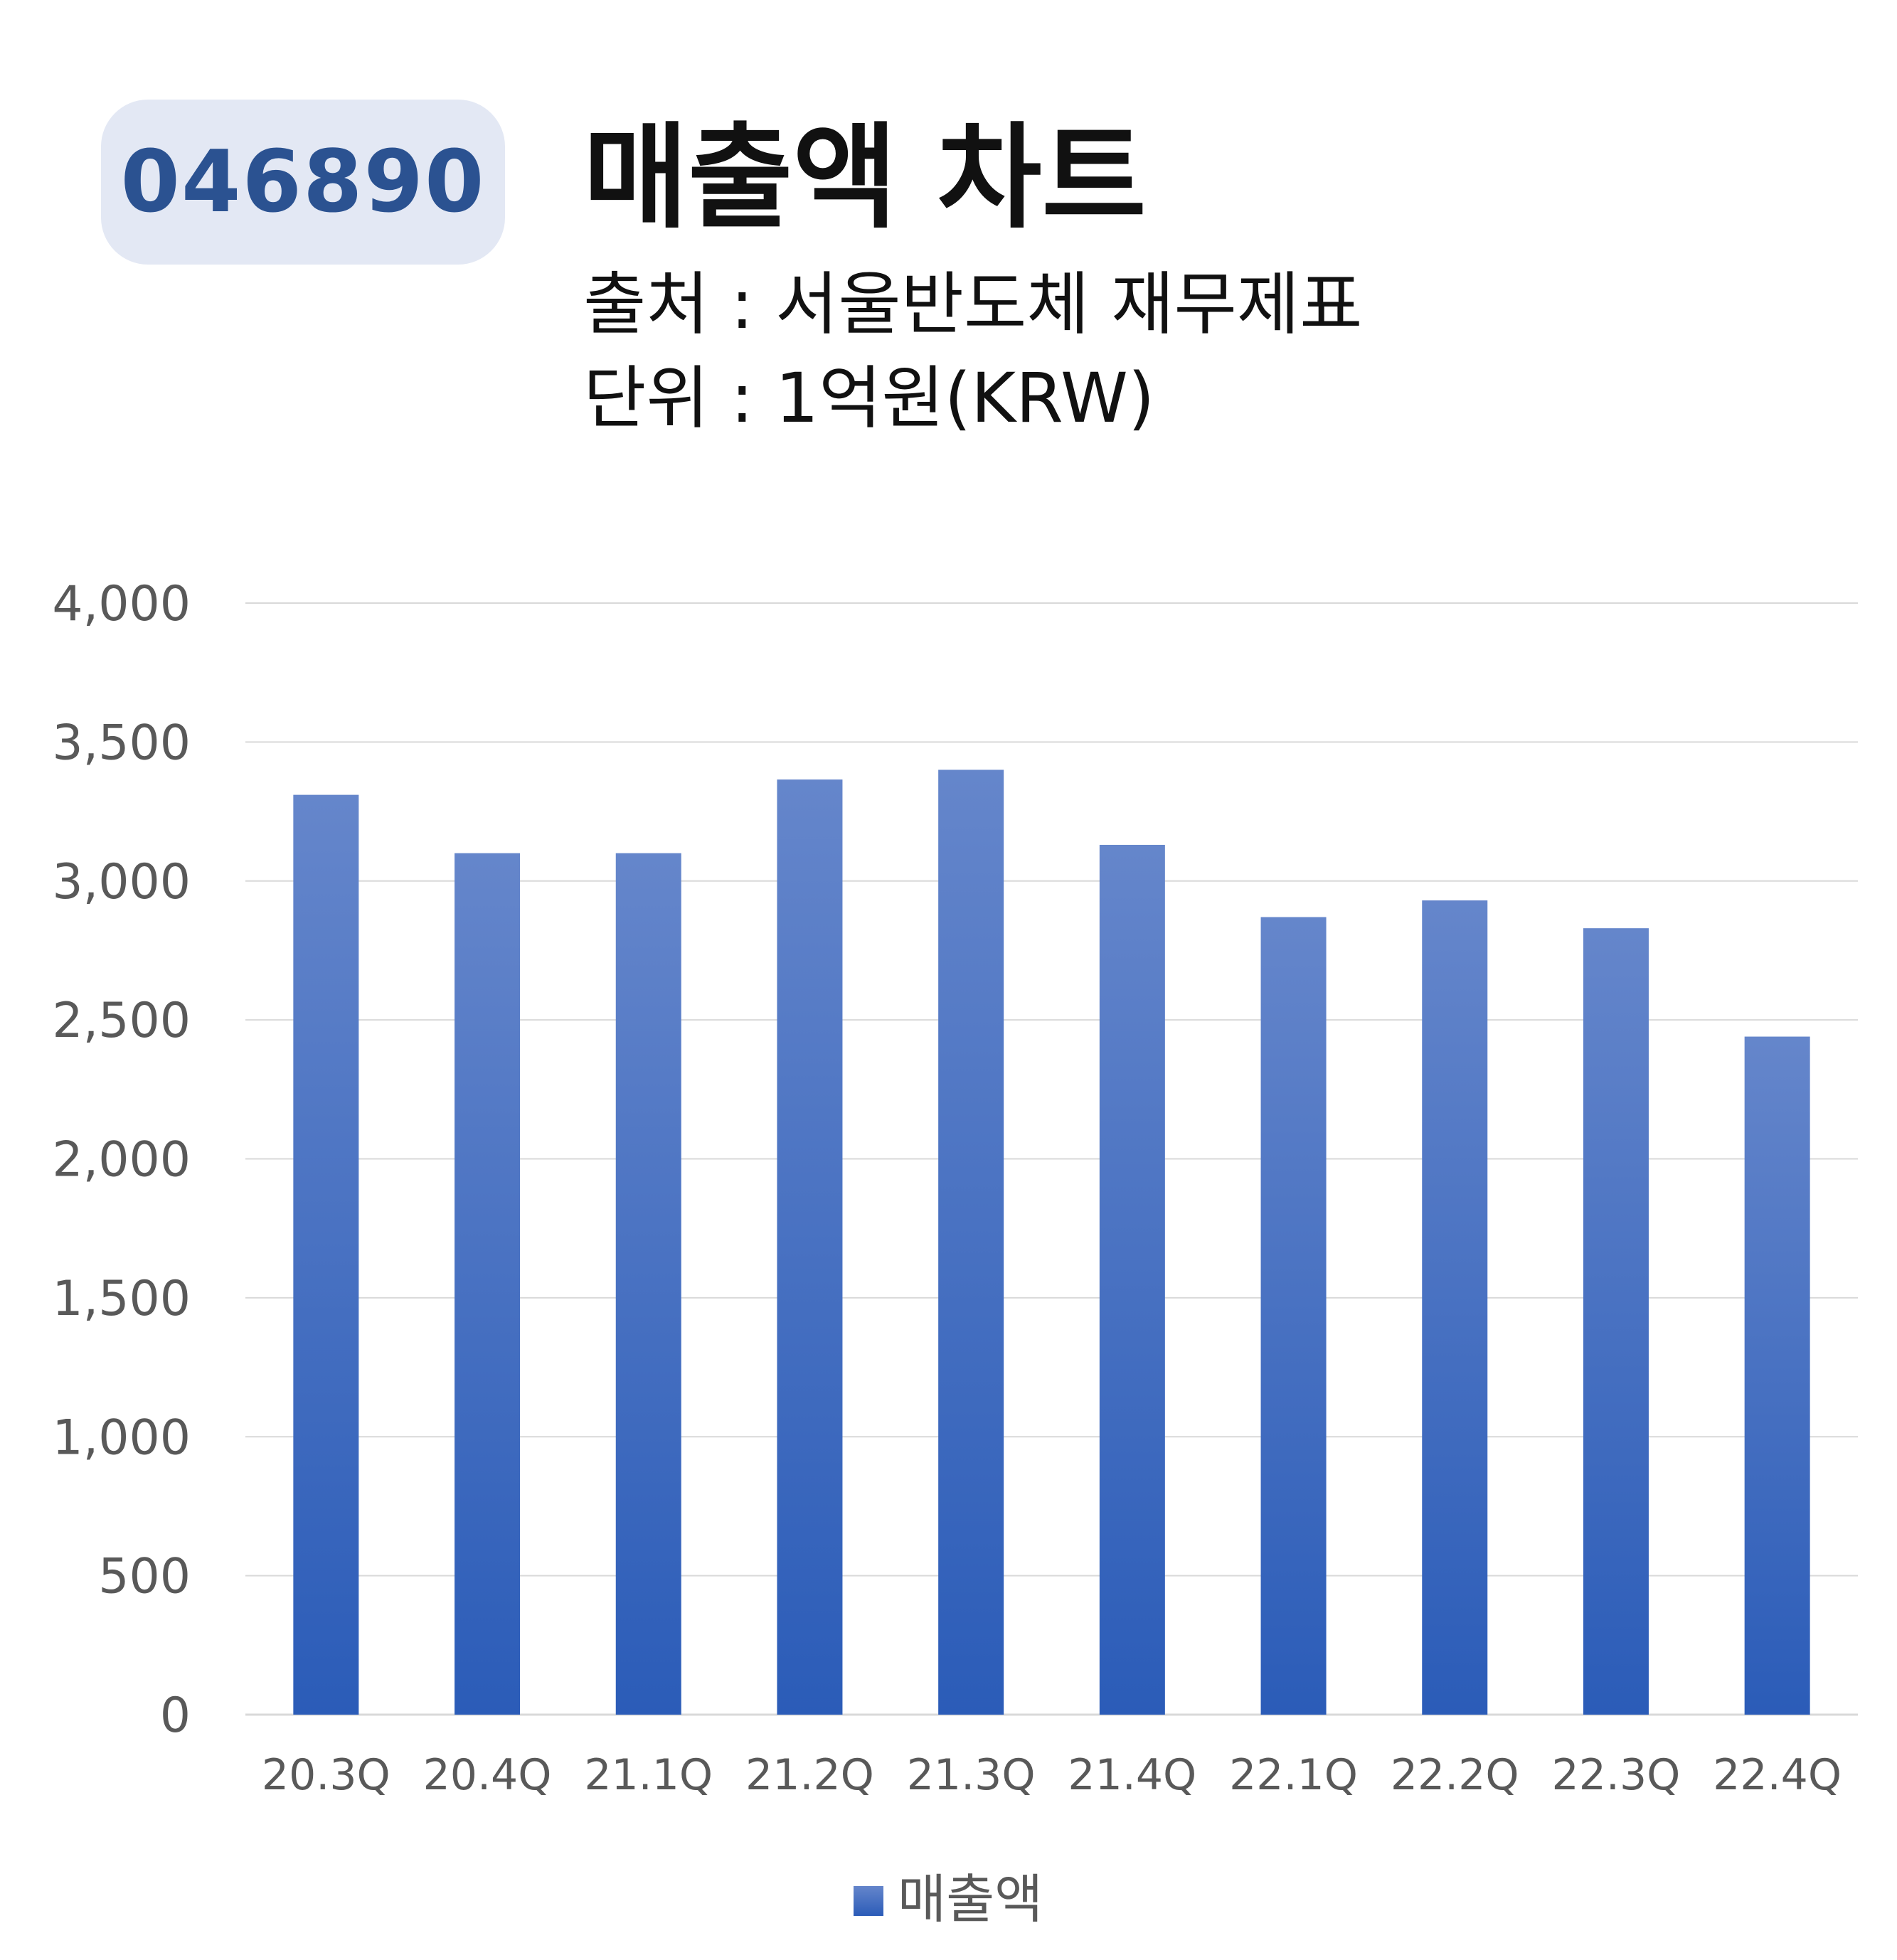  Describe the element at coordinates (326, 1254) in the screenshot. I see `bar-20.3Q` at that location.